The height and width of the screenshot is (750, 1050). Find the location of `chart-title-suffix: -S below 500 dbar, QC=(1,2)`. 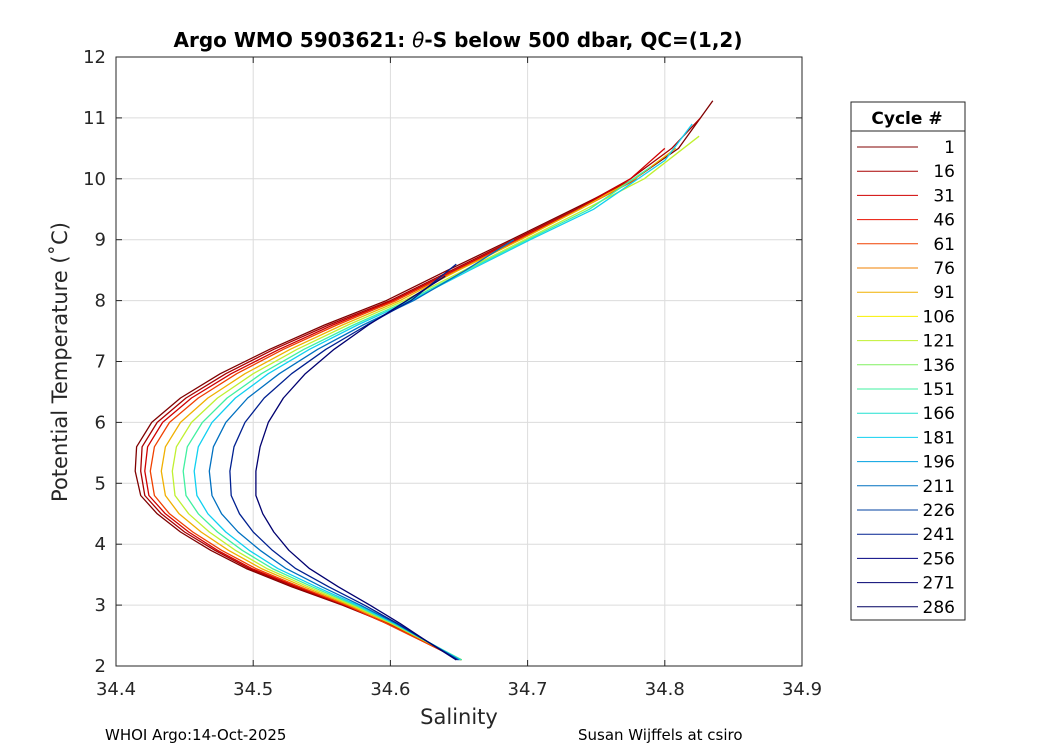

chart-title-suffix: -S below 500 dbar, QC=(1,2) is located at coordinates (583, 40).